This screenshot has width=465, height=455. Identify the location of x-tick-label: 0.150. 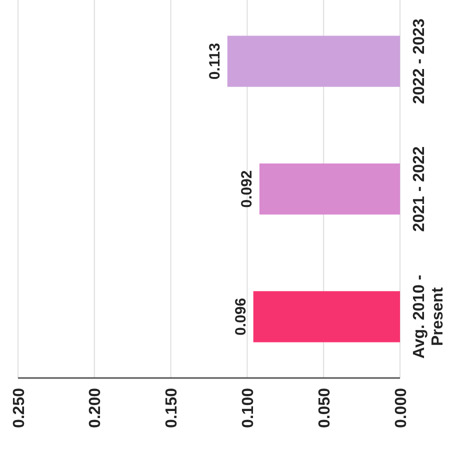
(172, 408).